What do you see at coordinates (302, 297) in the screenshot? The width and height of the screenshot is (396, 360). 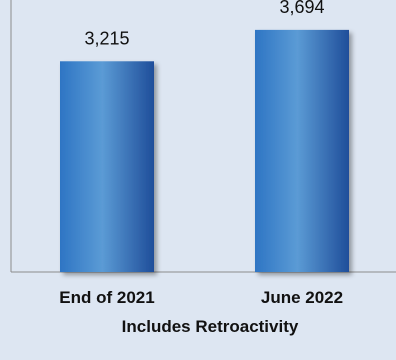 I see `category-label-1: June 2022` at bounding box center [302, 297].